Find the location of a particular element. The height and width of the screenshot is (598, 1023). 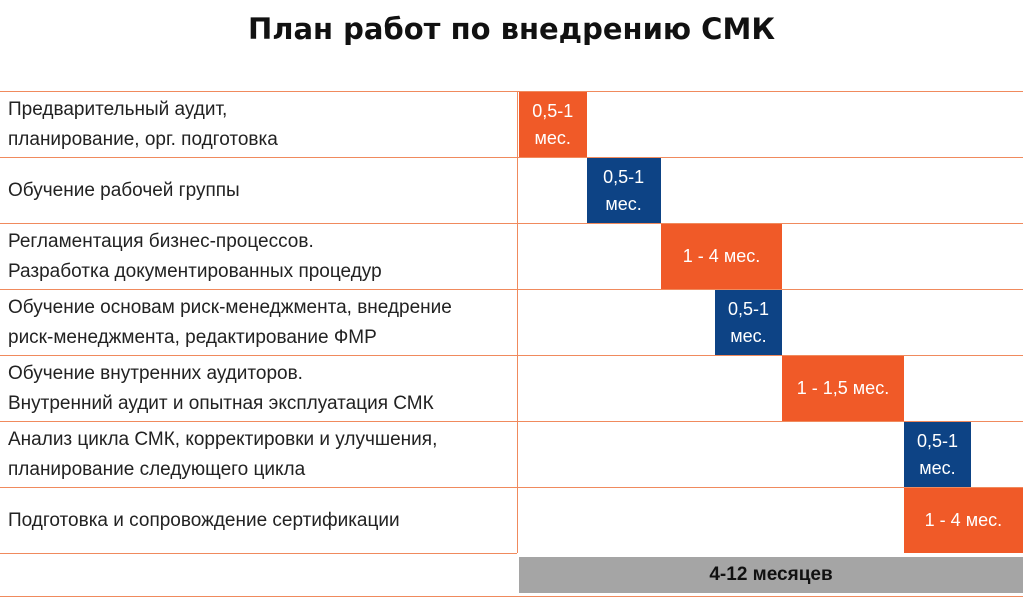

task-bar: 1 - 1,5 мес. is located at coordinates (843, 388).